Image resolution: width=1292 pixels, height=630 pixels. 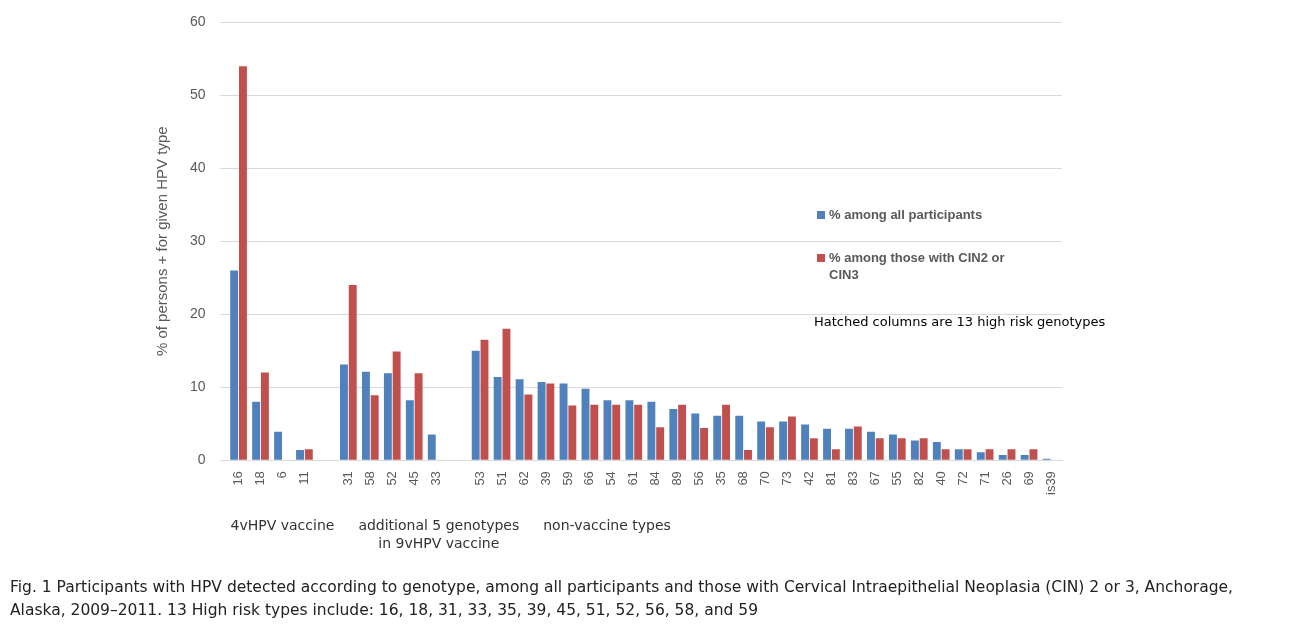 I want to click on y-axis-title: % of persons + for given HPV type, so click(x=162, y=241).